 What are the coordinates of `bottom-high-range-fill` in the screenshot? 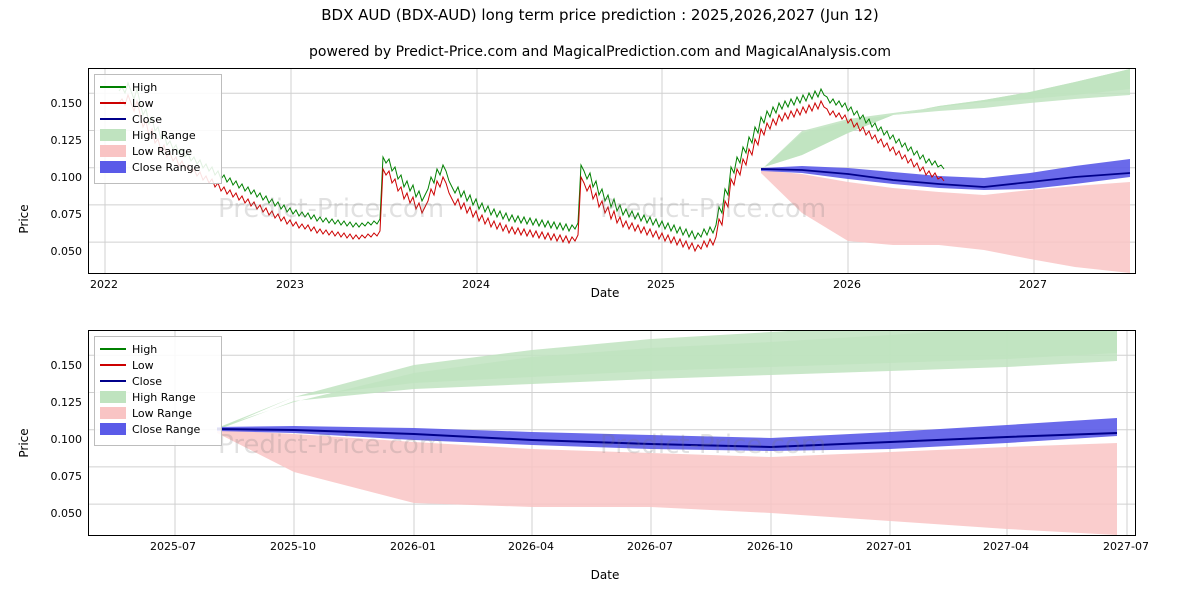 It's located at (667, 380).